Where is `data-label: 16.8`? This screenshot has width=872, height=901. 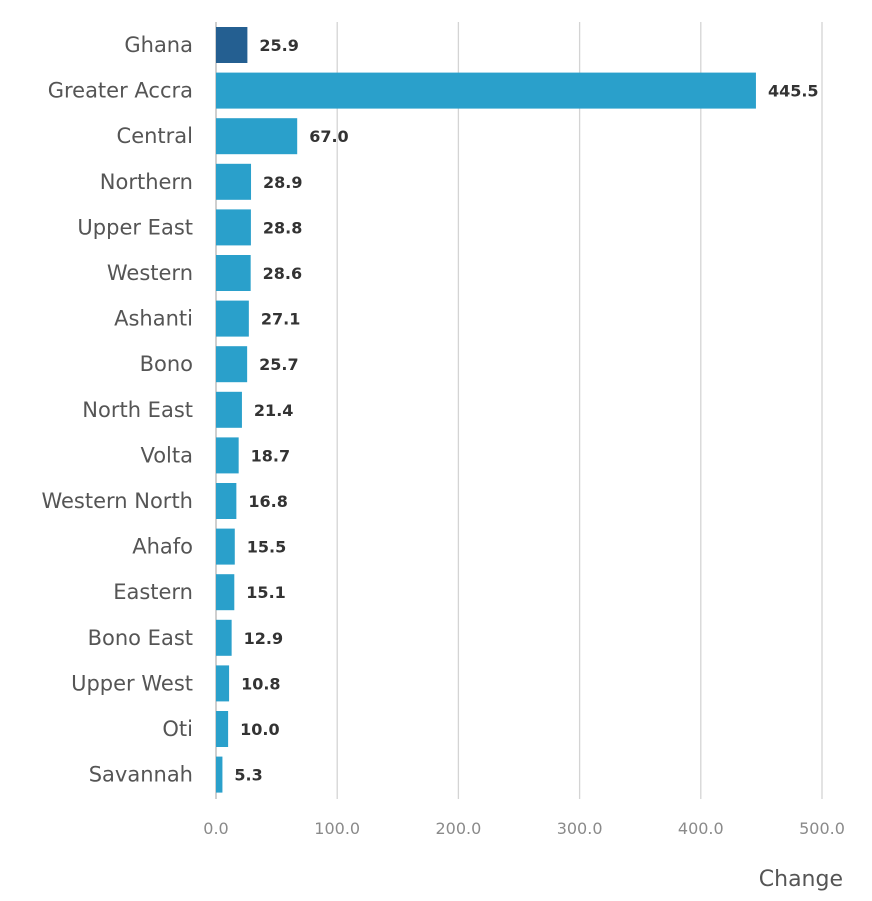 data-label: 16.8 is located at coordinates (267, 501).